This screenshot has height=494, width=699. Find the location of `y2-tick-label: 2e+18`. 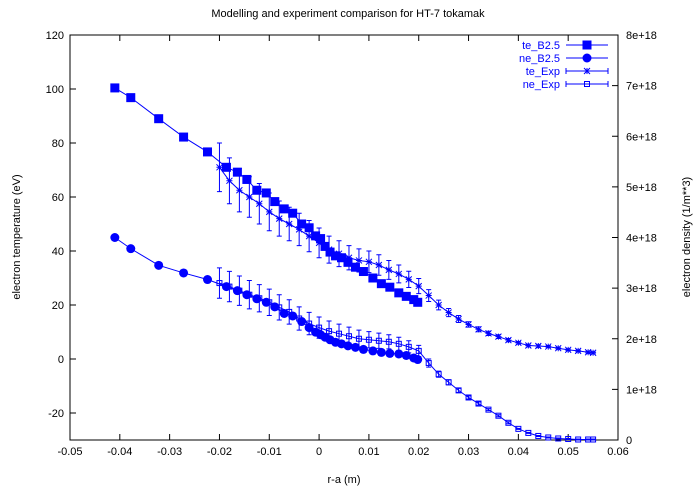

y2-tick-label: 2e+18 is located at coordinates (641, 340).